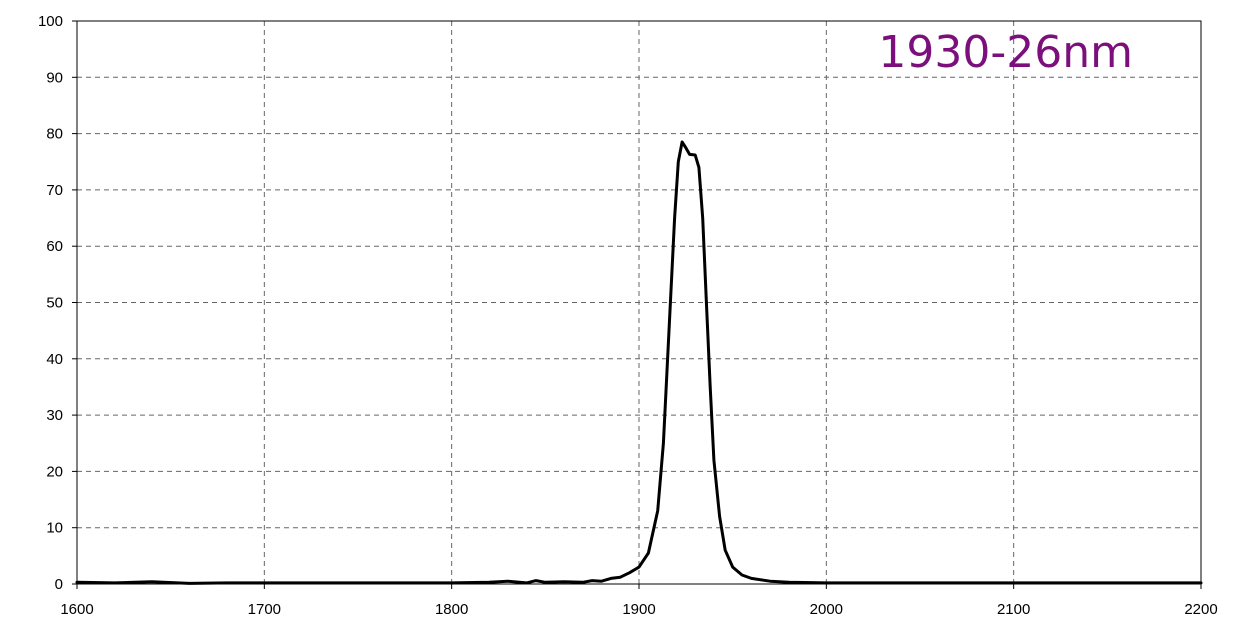 This screenshot has width=1234, height=642. Describe the element at coordinates (54, 134) in the screenshot. I see `y-tick-label: 80` at that location.